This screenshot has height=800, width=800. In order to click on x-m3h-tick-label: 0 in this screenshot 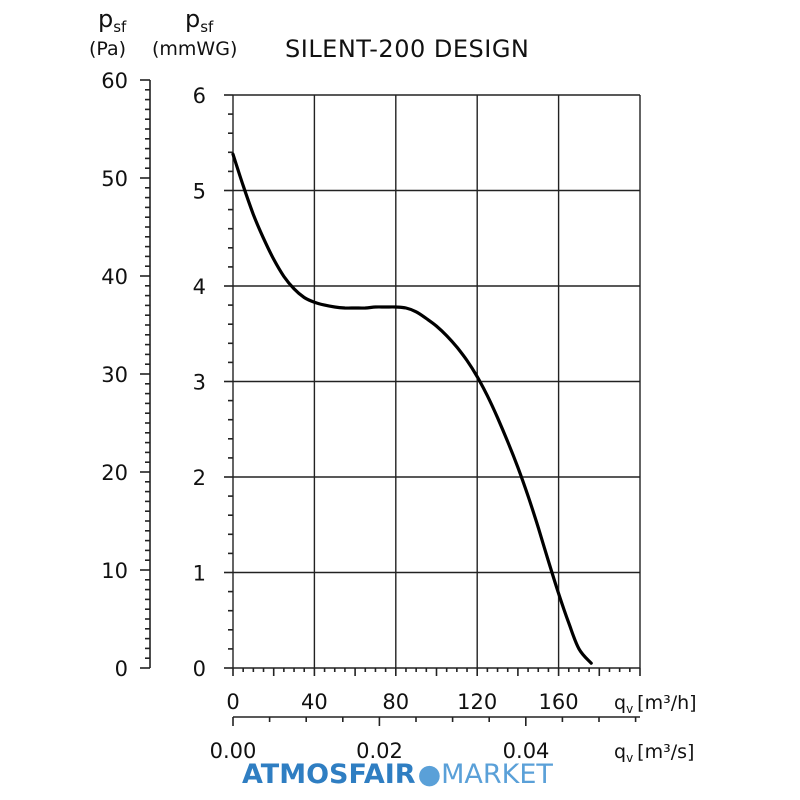, I will do `click(232, 702)`.